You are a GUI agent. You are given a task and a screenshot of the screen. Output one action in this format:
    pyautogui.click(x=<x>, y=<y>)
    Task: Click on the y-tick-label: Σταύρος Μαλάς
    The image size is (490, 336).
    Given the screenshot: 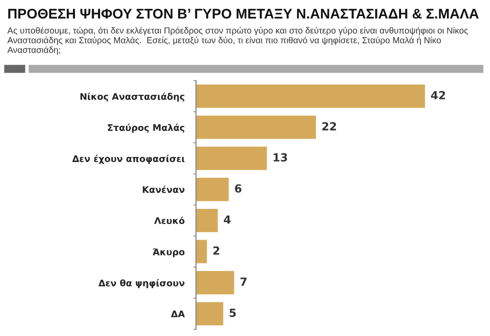 What is the action you would take?
    pyautogui.click(x=146, y=128)
    